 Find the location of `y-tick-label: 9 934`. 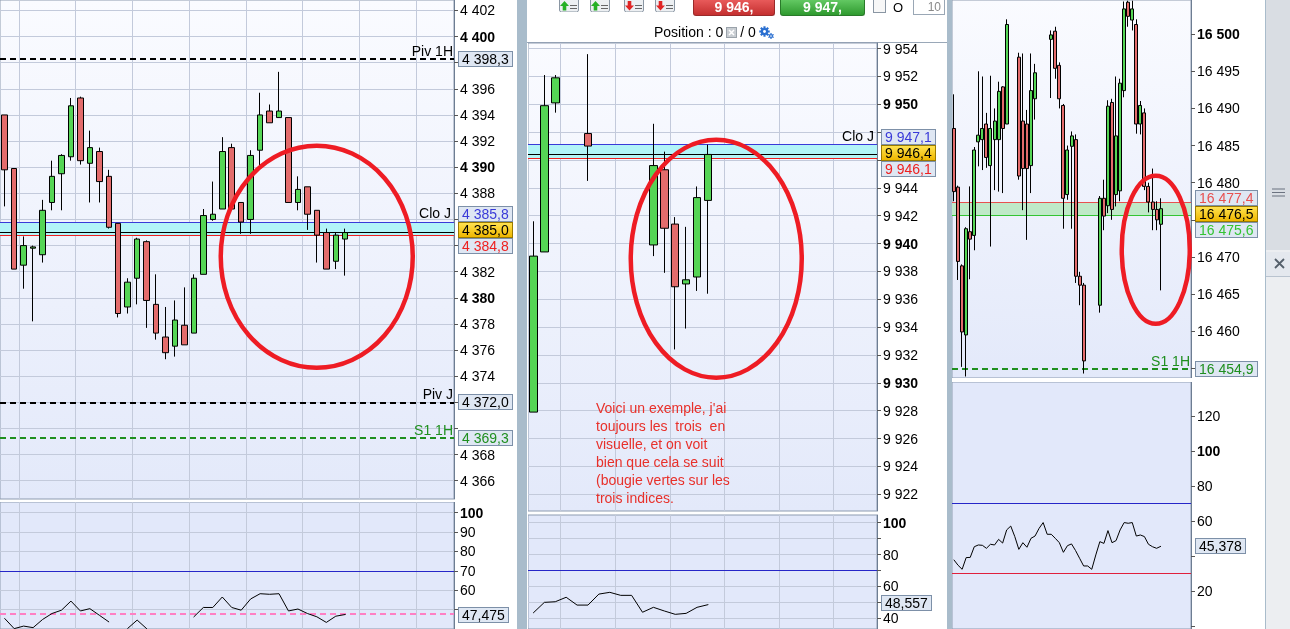

y-tick-label: 9 934 is located at coordinates (901, 327).